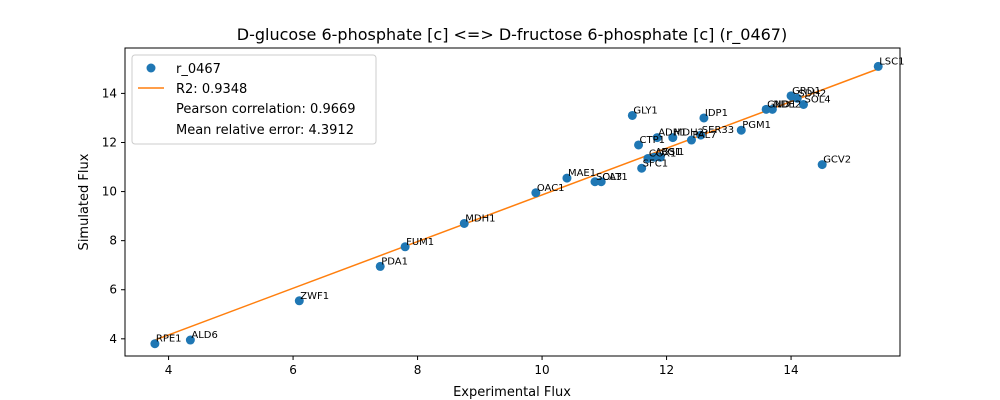  What do you see at coordinates (766, 109) in the screenshot?
I see `data-point-gnd1` at bounding box center [766, 109].